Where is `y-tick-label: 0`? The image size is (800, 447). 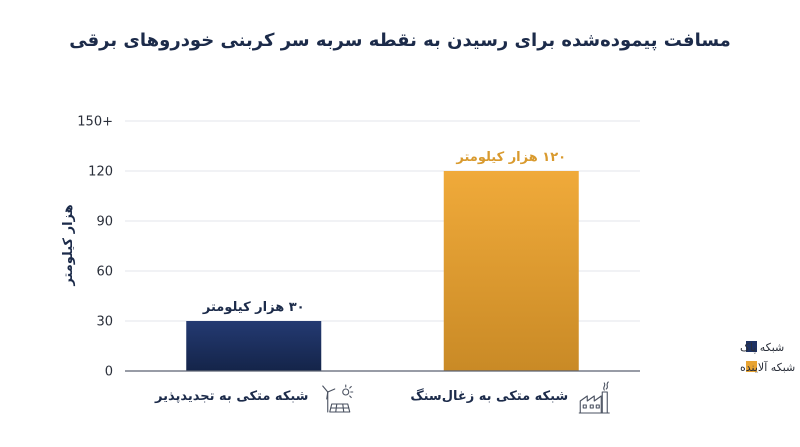
y-tick-label: 0 is located at coordinates (109, 372).